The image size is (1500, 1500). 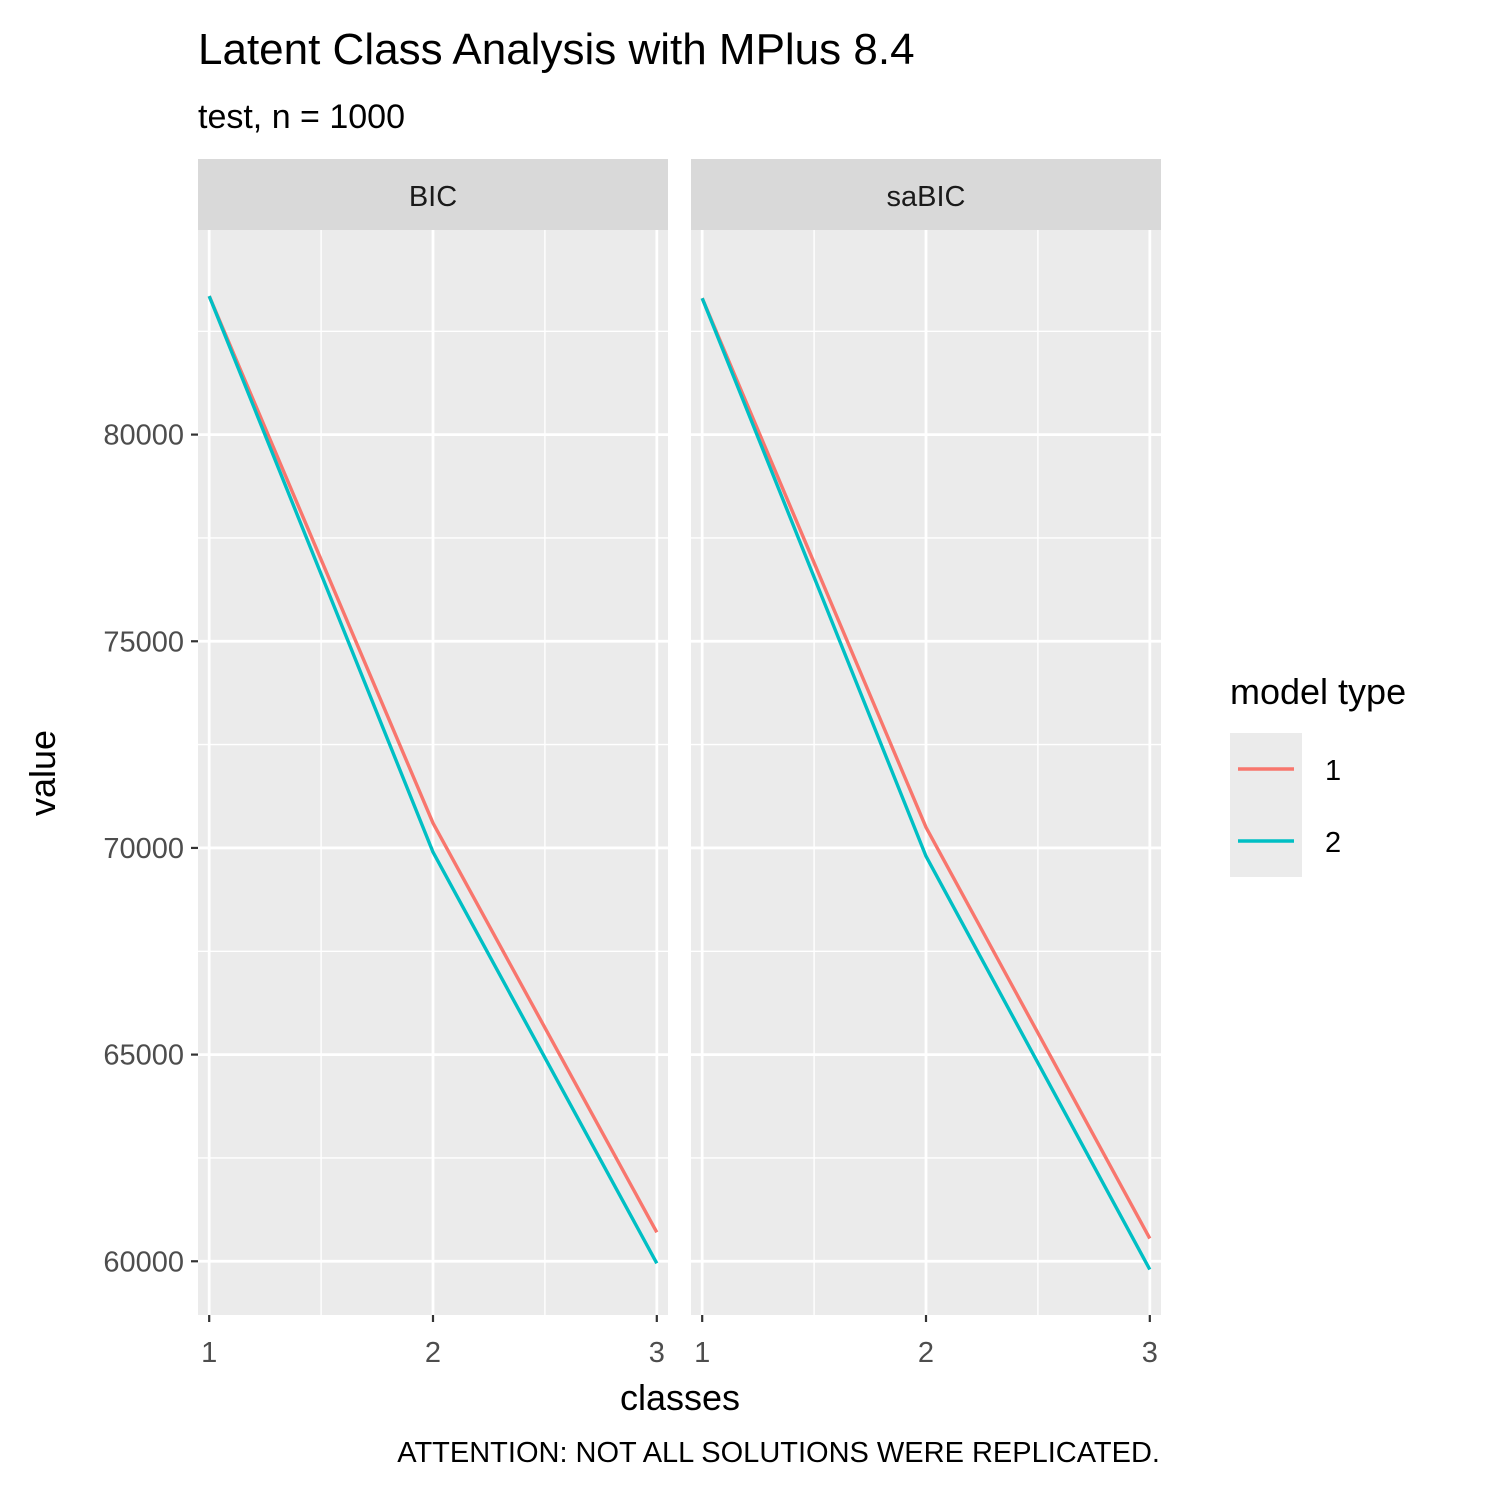 I want to click on legend-title: model type, so click(x=1318, y=691).